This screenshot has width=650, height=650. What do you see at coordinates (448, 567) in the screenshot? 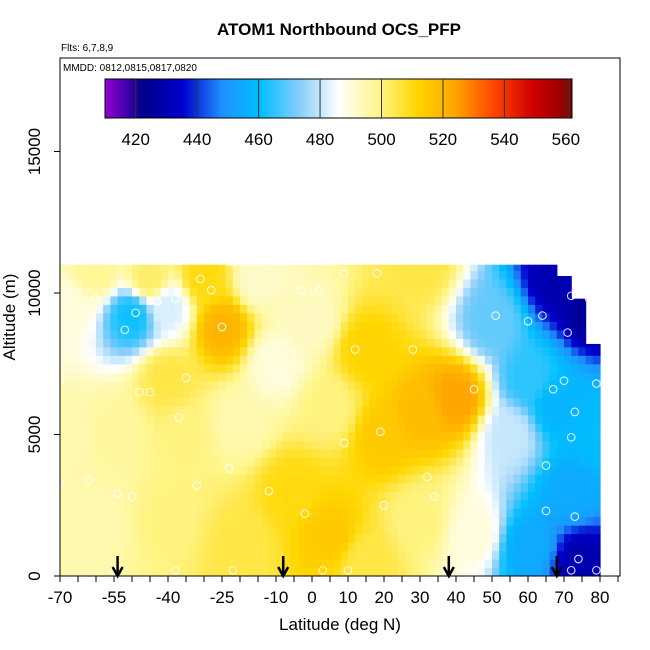
I see `flight-arrow` at bounding box center [448, 567].